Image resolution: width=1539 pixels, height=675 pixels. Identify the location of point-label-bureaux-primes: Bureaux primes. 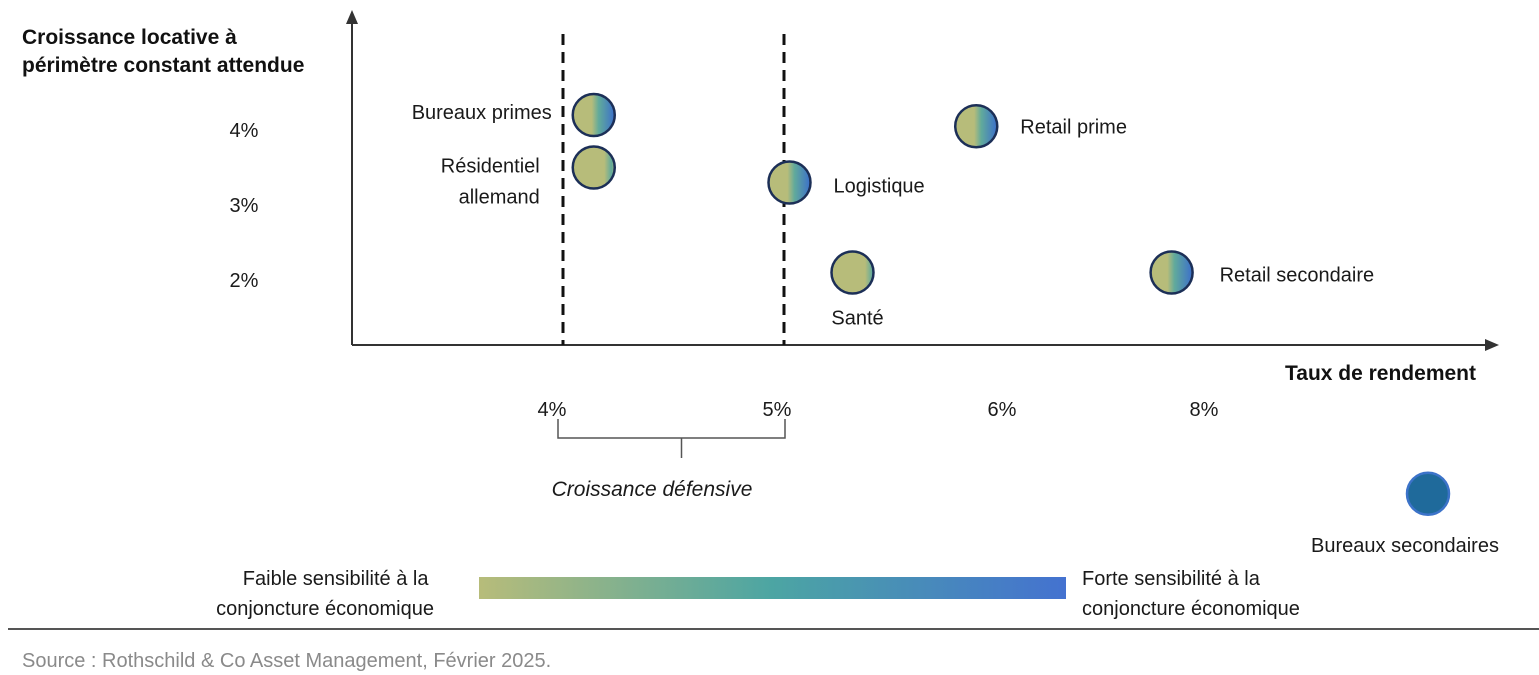
(482, 113).